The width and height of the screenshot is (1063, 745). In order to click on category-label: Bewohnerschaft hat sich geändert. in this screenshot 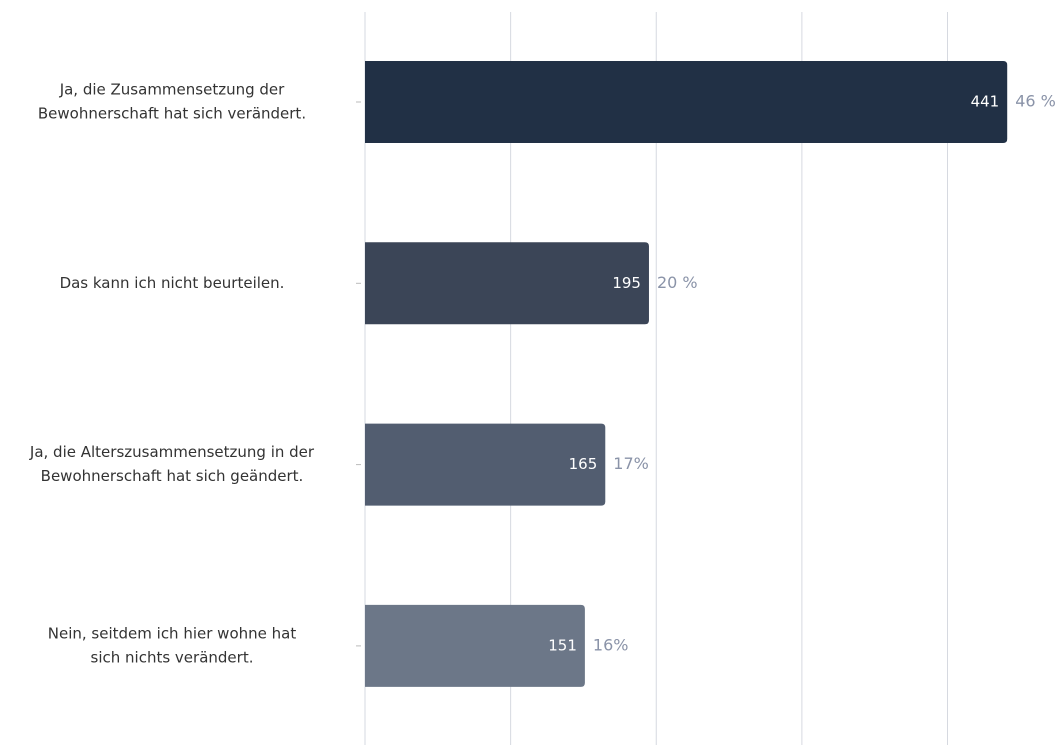, I will do `click(172, 476)`.